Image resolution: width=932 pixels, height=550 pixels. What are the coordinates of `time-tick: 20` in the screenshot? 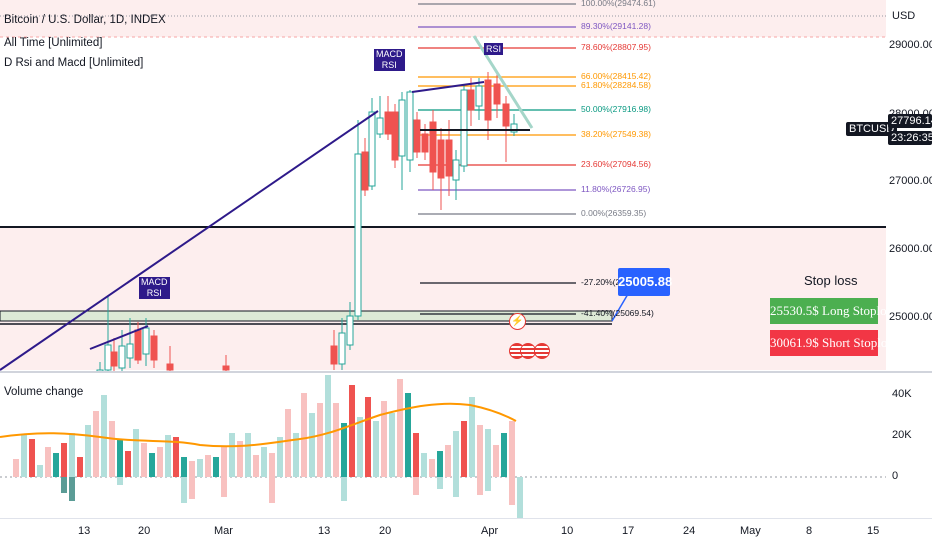 It's located at (385, 531).